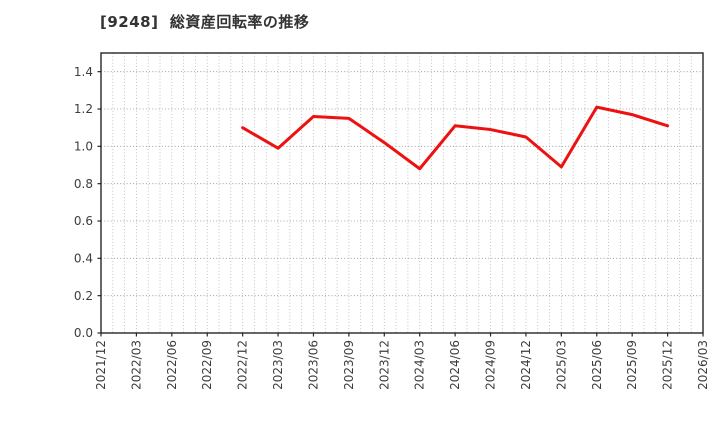 This screenshot has width=720, height=440. I want to click on x-tick-label: 2023/12, so click(384, 365).